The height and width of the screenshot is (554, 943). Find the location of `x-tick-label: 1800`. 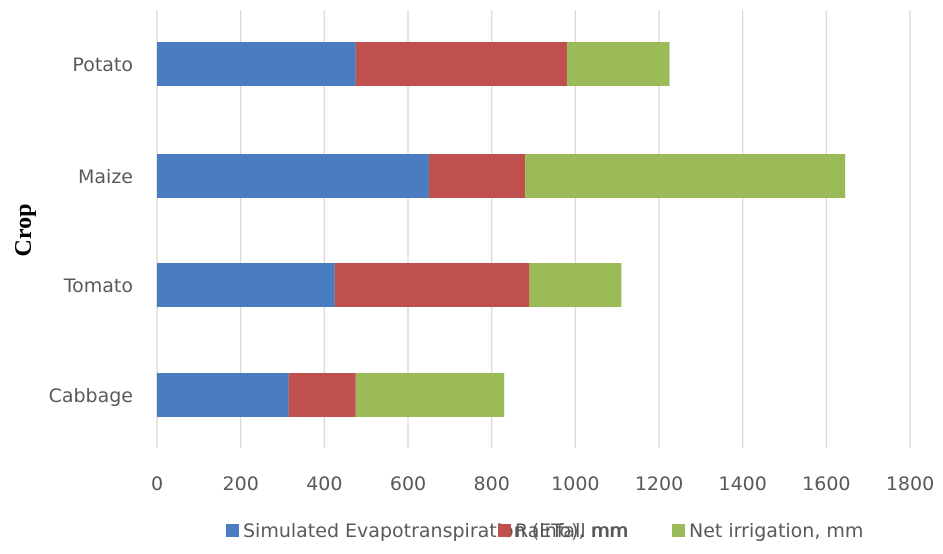

x-tick-label: 1800 is located at coordinates (910, 484).